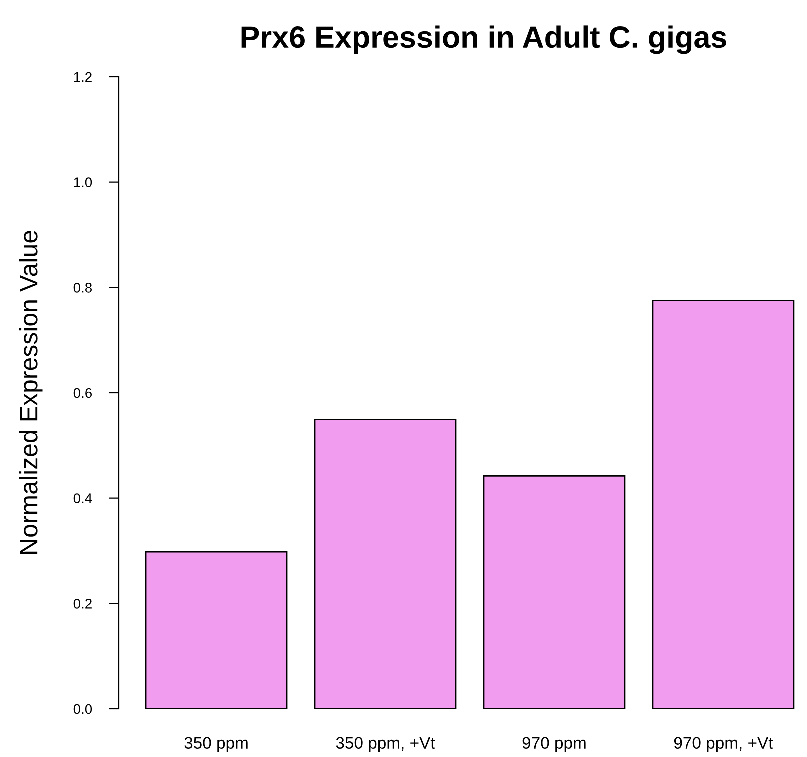 The image size is (807, 757). Describe the element at coordinates (83, 709) in the screenshot. I see `y-tick-label: 0.0` at that location.